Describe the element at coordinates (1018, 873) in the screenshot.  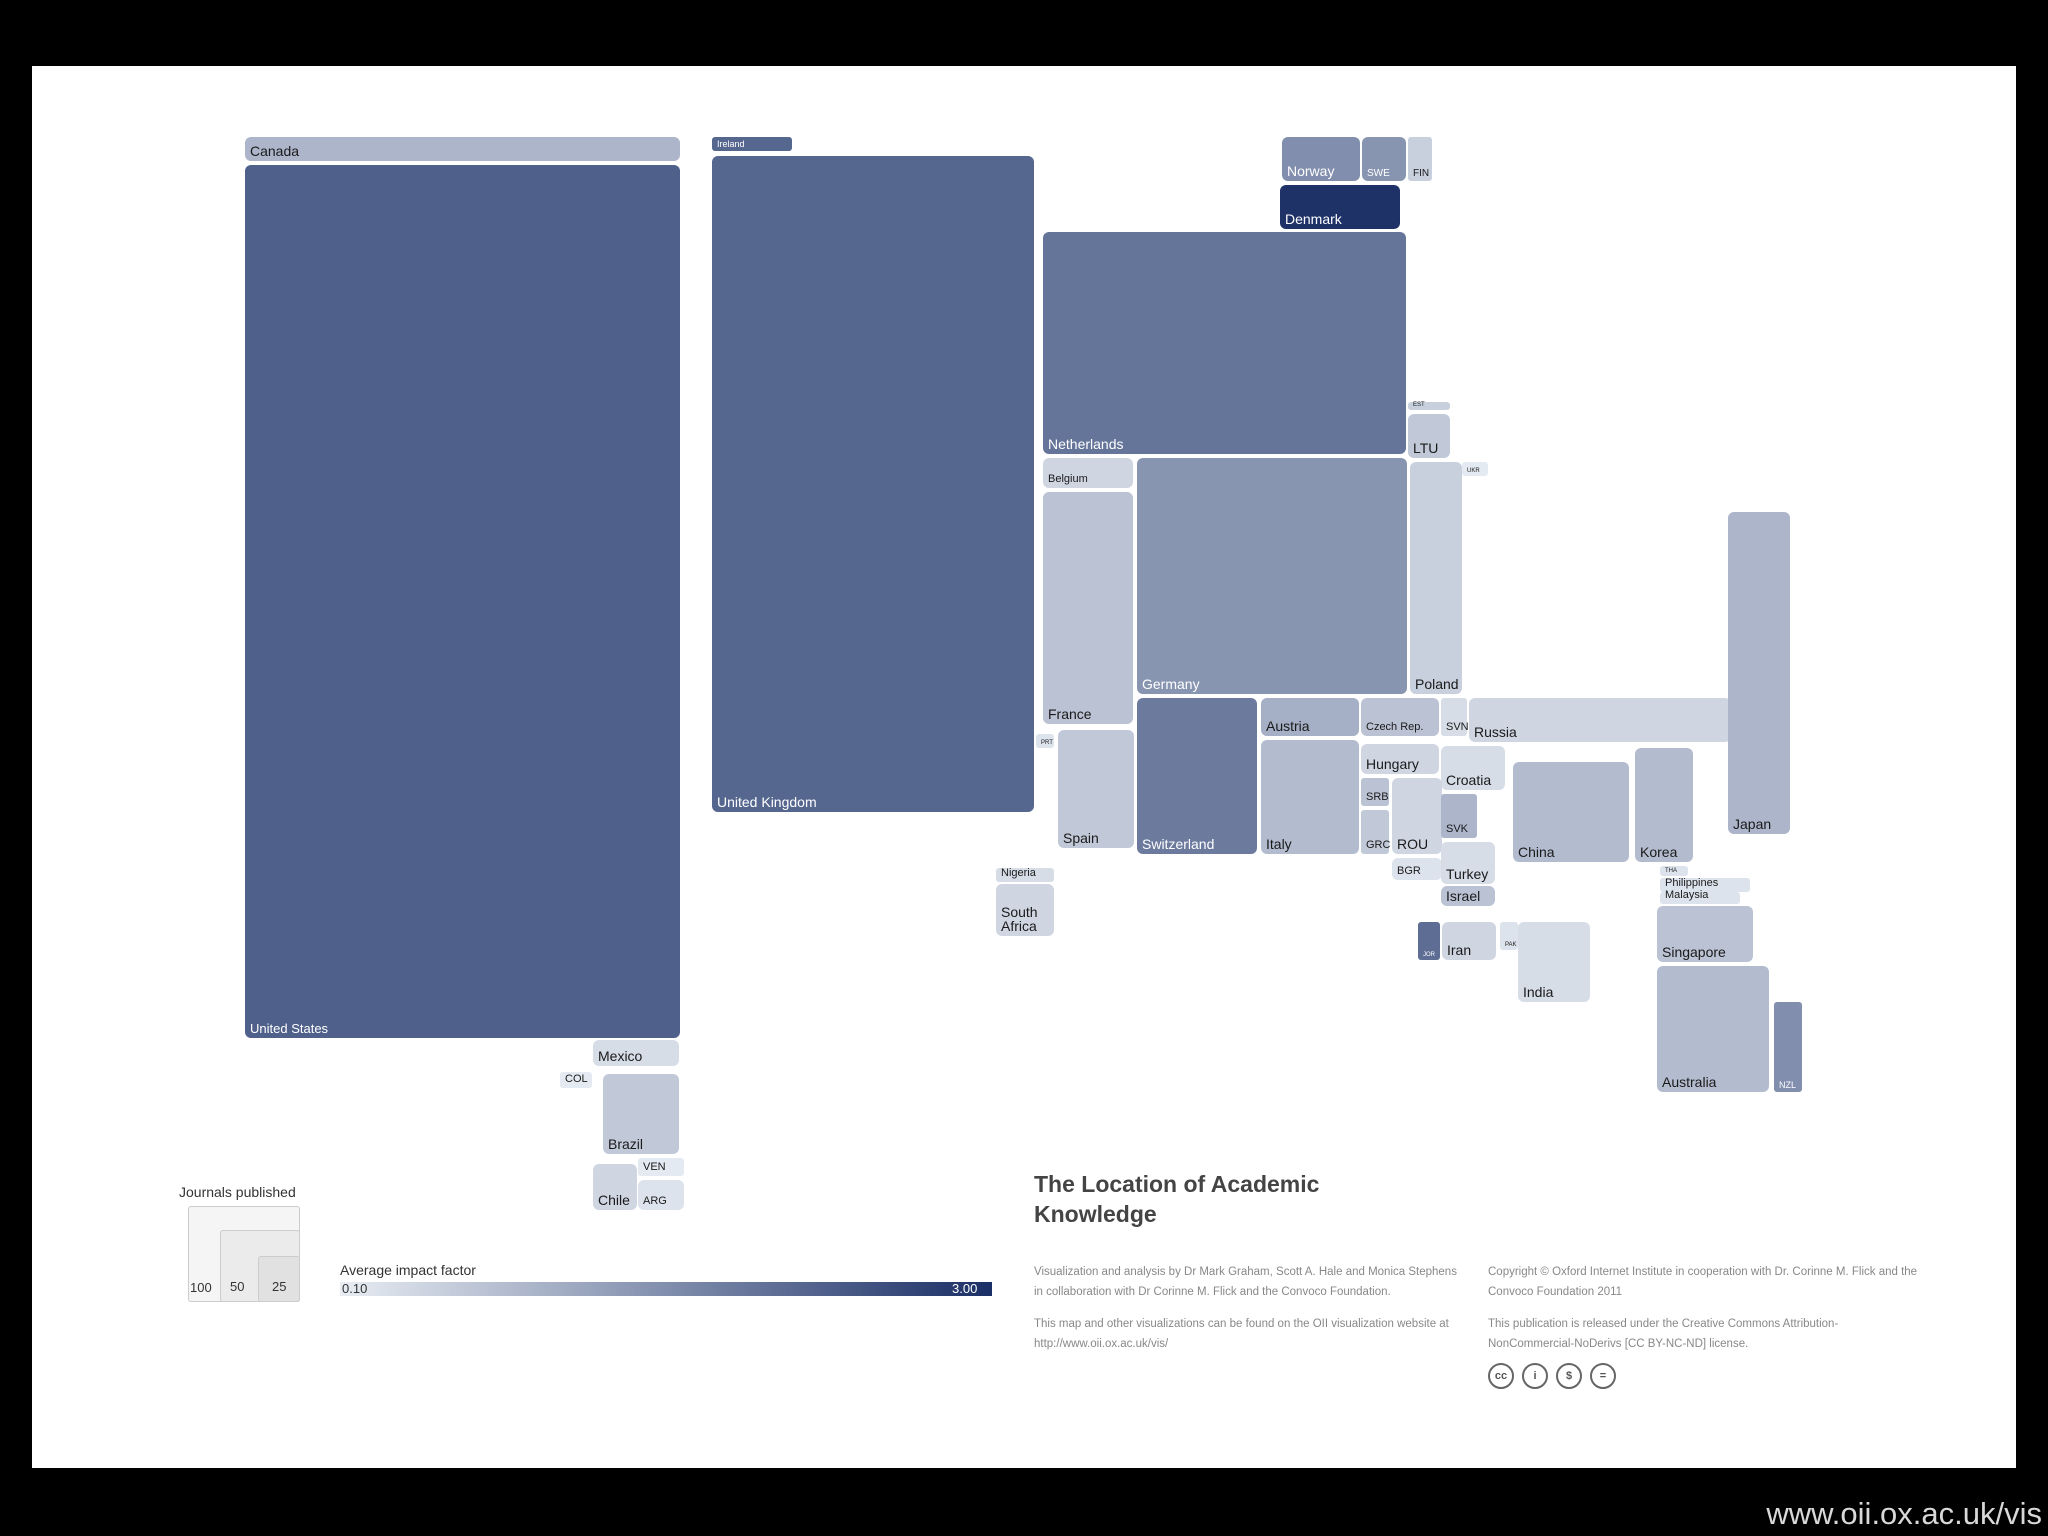
I see `country-label: Nigeria` at that location.